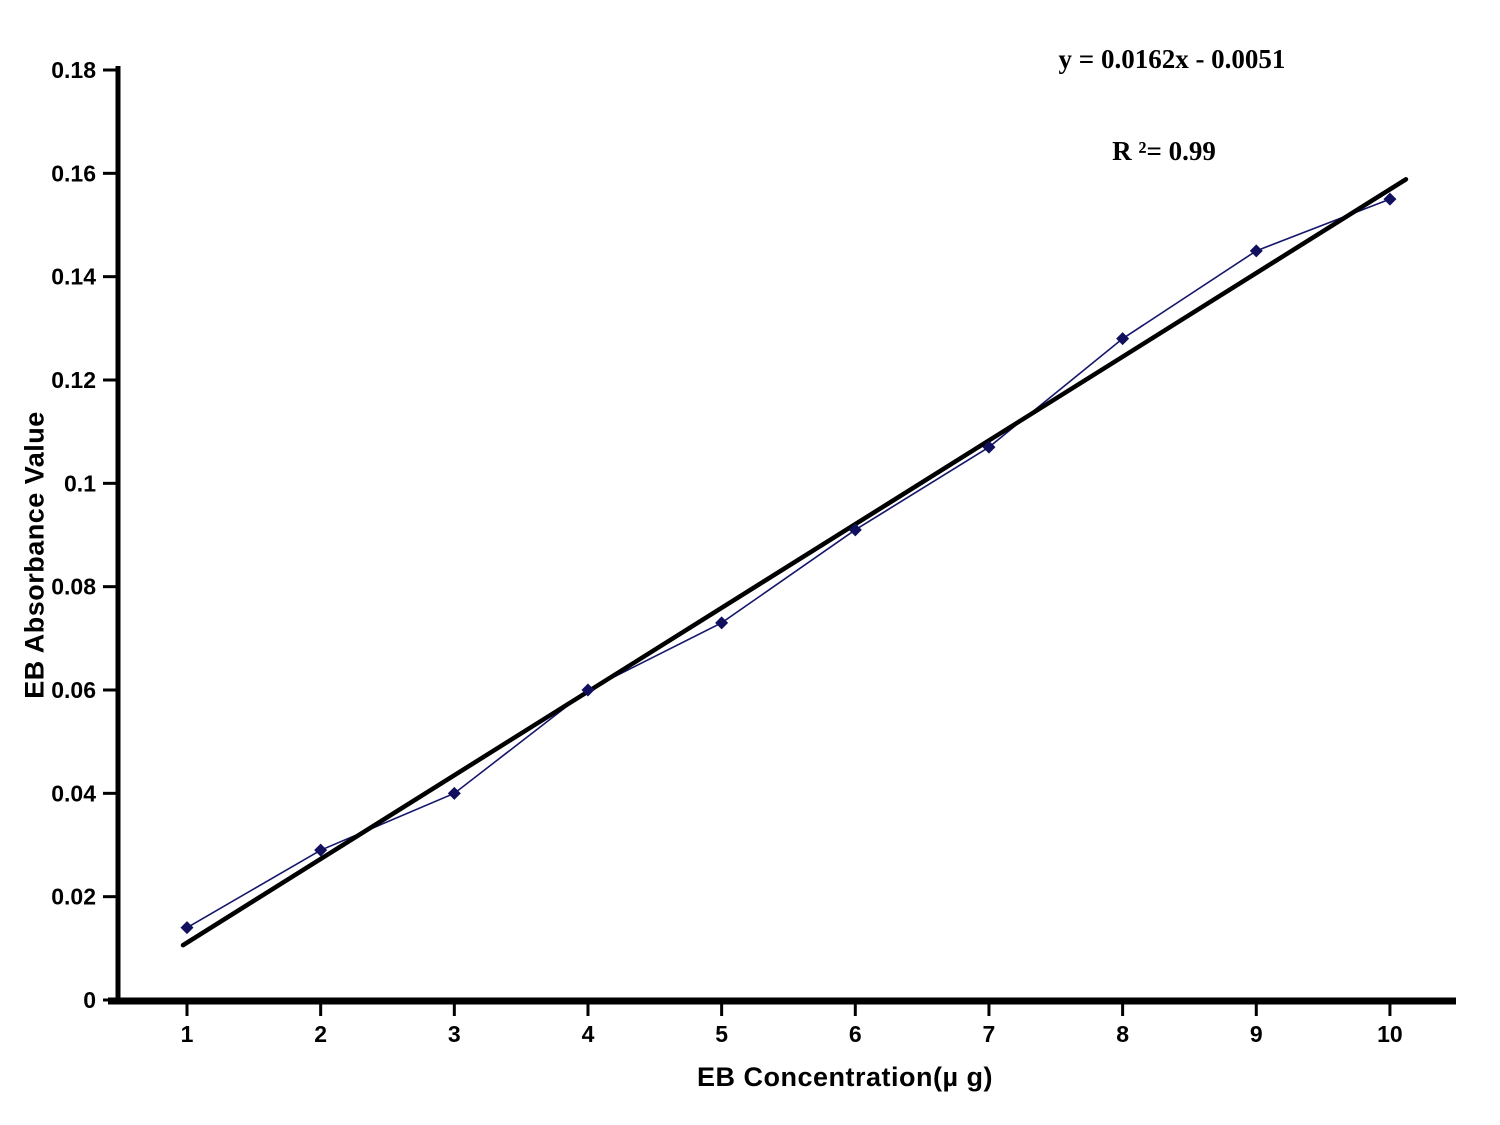 The image size is (1500, 1125). What do you see at coordinates (73, 70) in the screenshot?
I see `y-tick-label: 0.18` at bounding box center [73, 70].